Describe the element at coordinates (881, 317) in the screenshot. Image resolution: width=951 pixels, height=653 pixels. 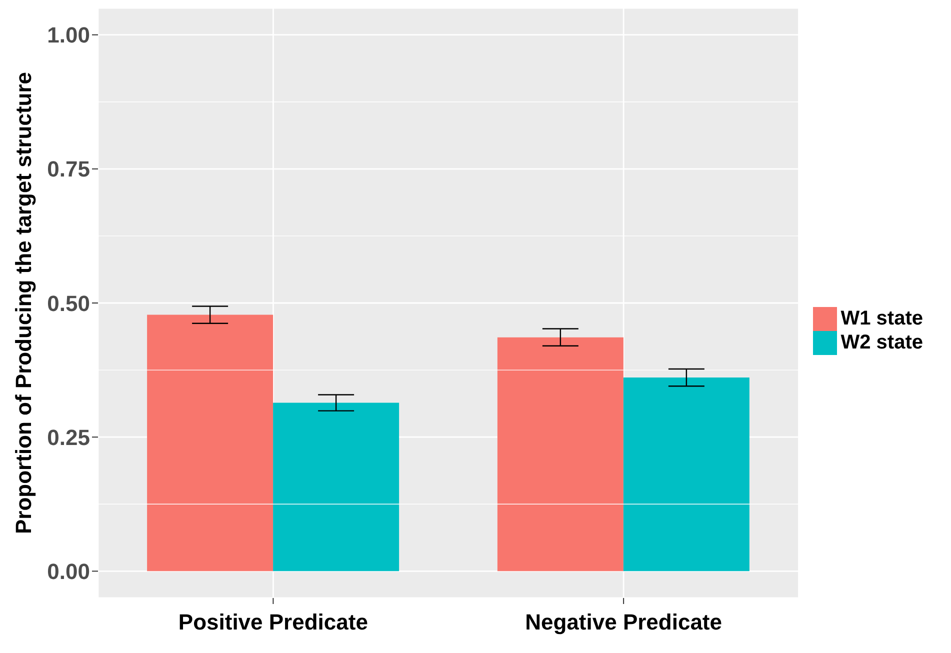
I see `legend-label: W1 state` at that location.